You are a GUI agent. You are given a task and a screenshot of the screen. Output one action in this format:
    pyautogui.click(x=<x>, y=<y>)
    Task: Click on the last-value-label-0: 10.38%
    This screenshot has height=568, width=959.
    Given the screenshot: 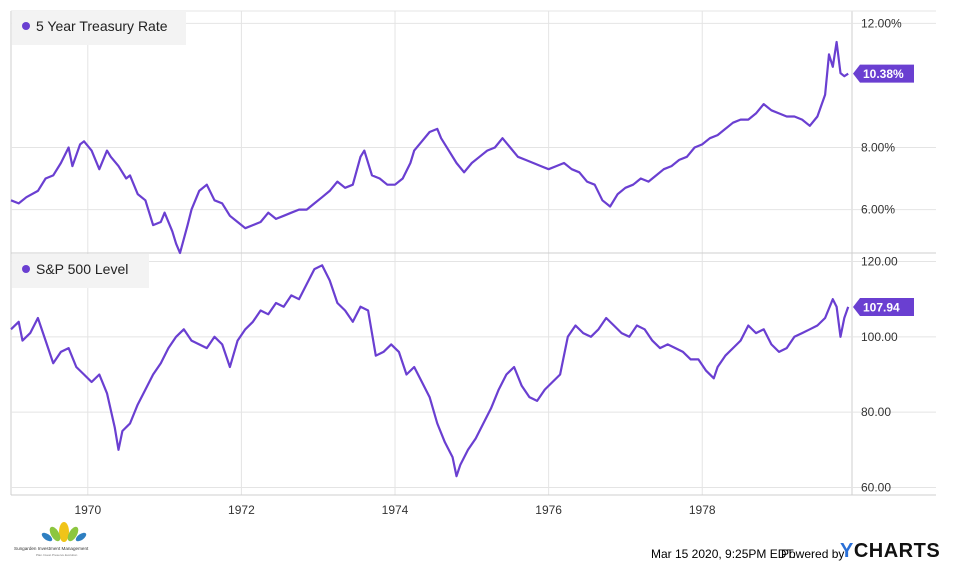 What is the action you would take?
    pyautogui.click(x=883, y=74)
    